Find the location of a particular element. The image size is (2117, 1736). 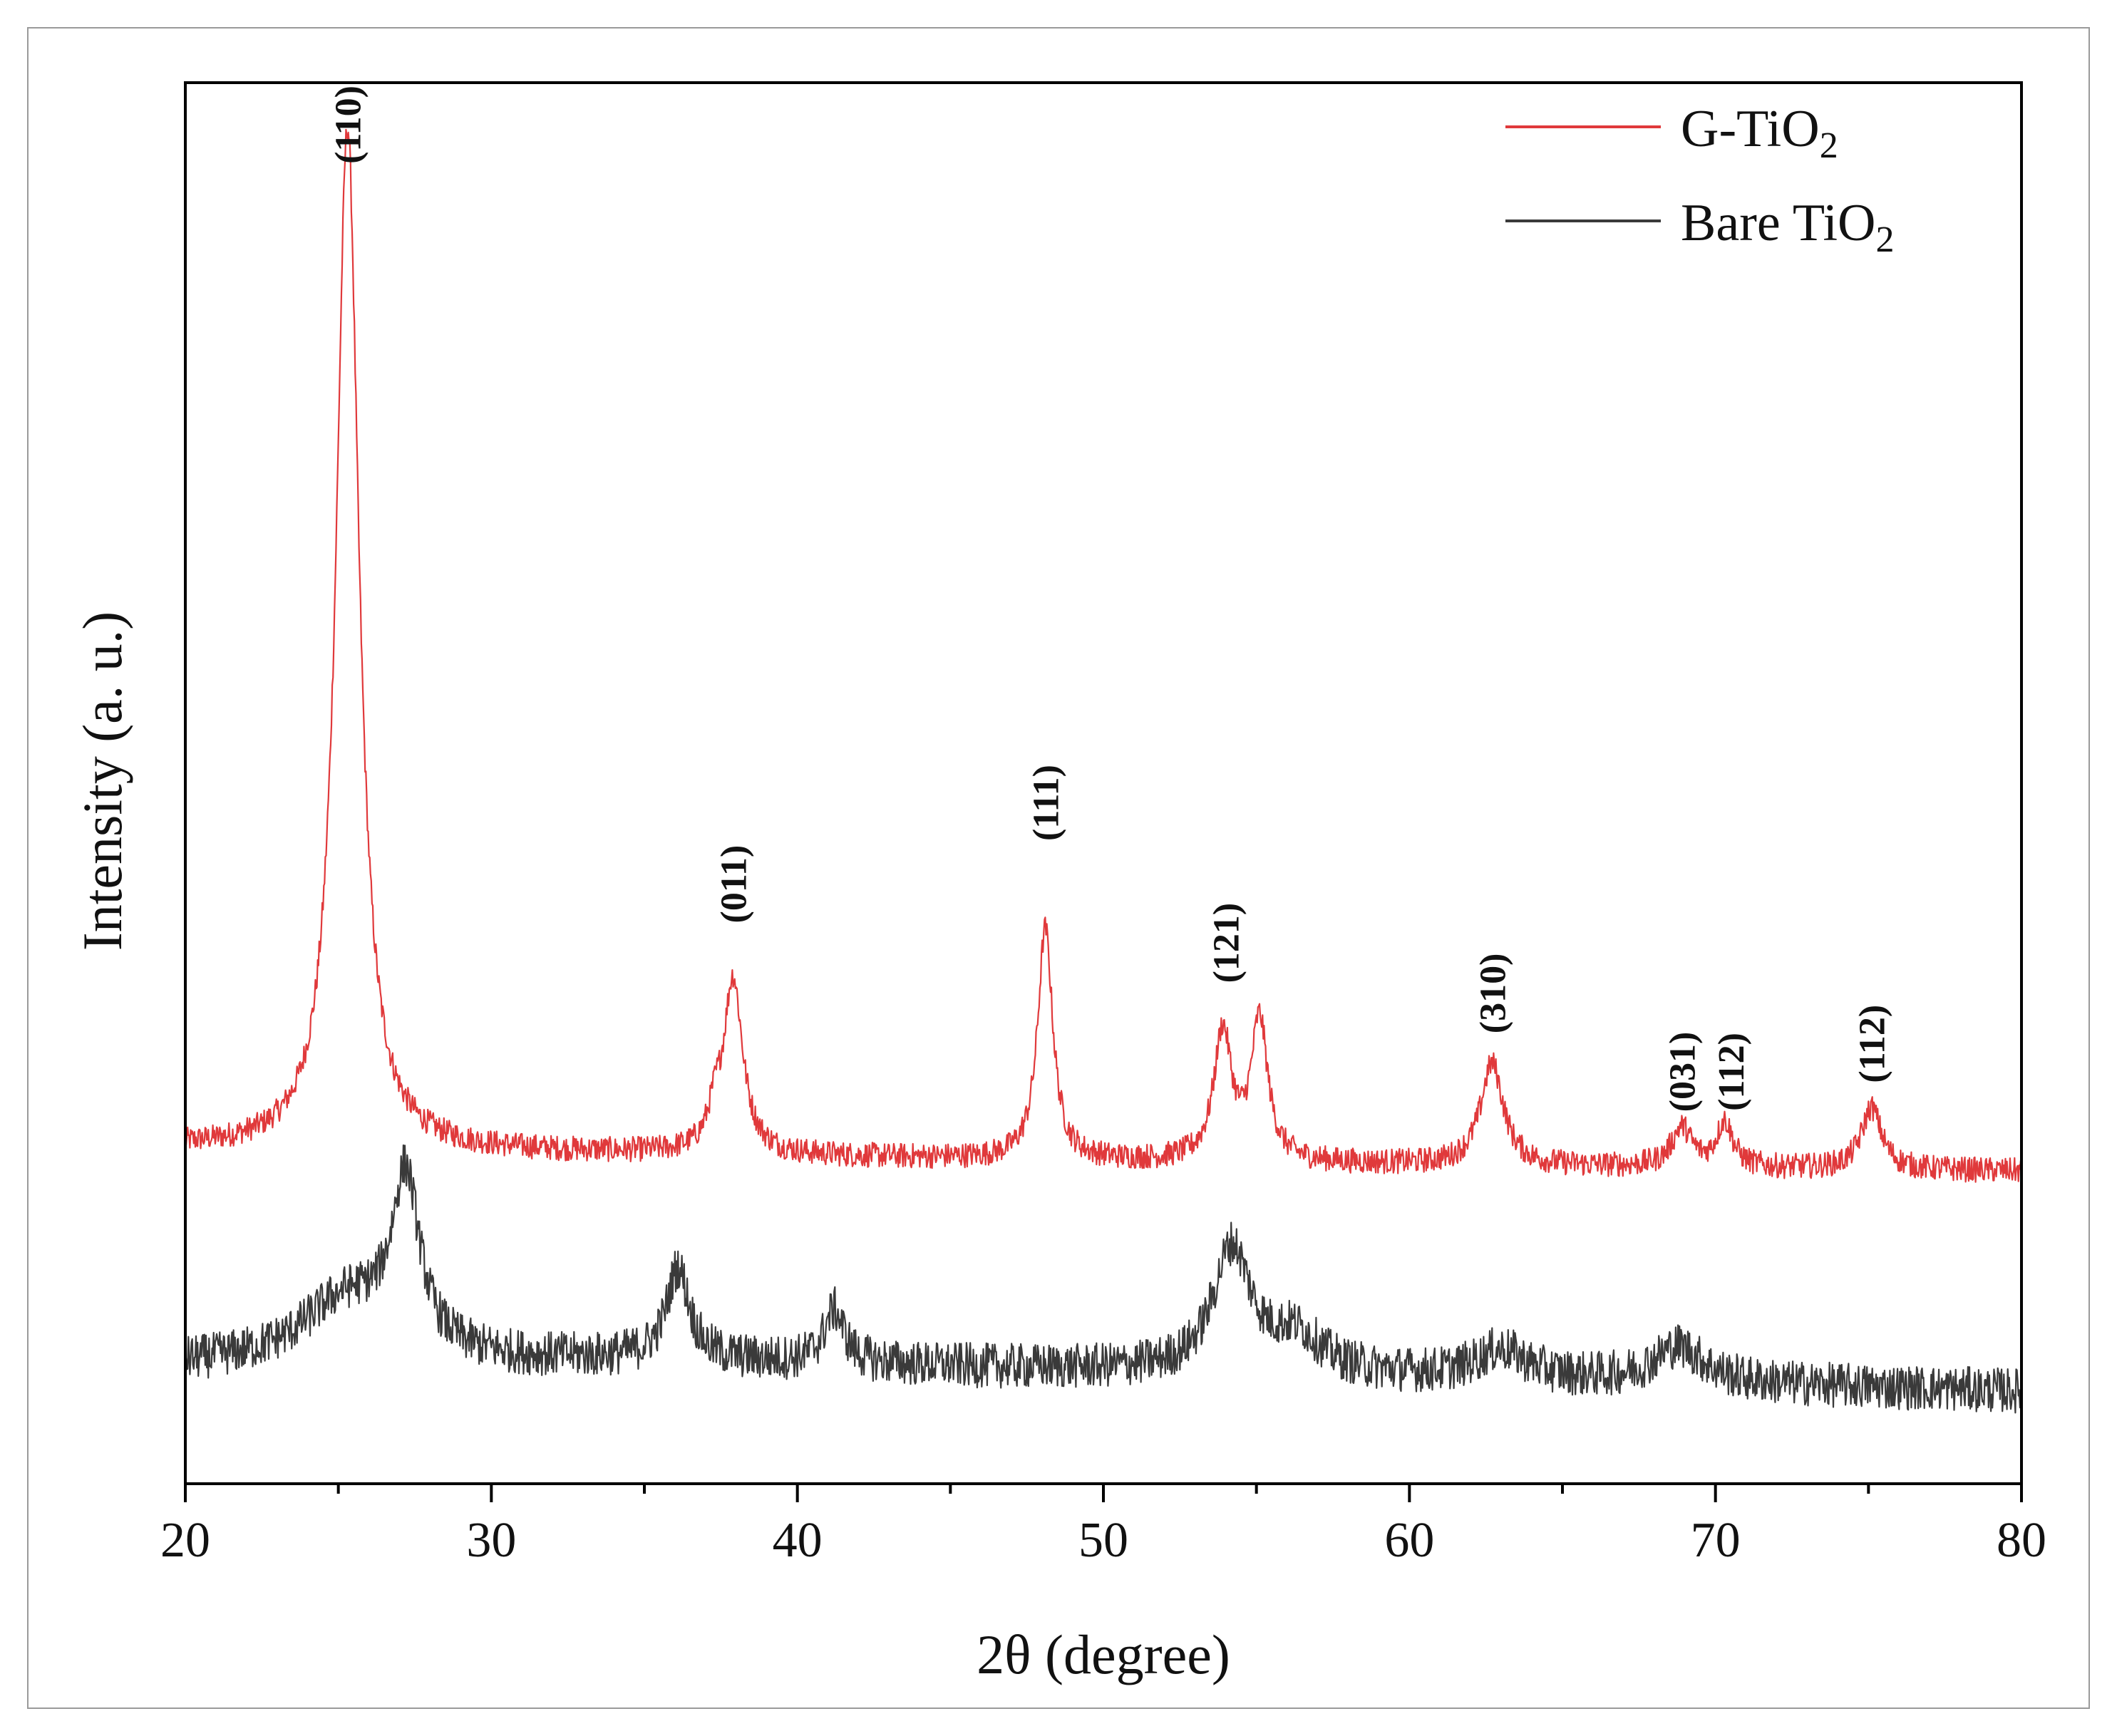

peak-annotation: (031) is located at coordinates (1682, 1072).